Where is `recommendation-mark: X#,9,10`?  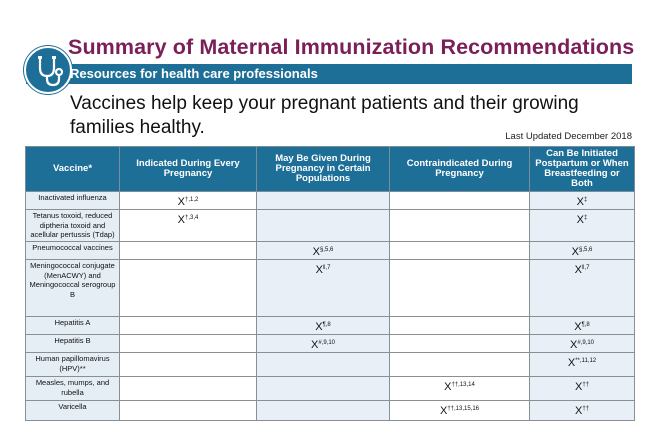
recommendation-mark: X#,9,10 is located at coordinates (323, 344).